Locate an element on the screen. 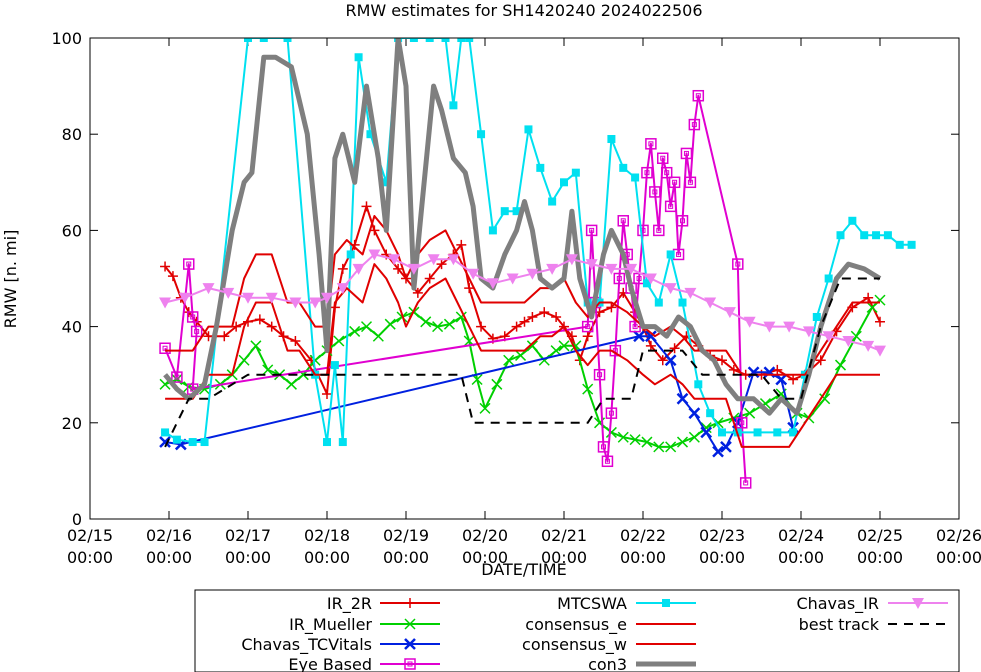 This screenshot has height=672, width=981. legend-label: best track is located at coordinates (839, 624).